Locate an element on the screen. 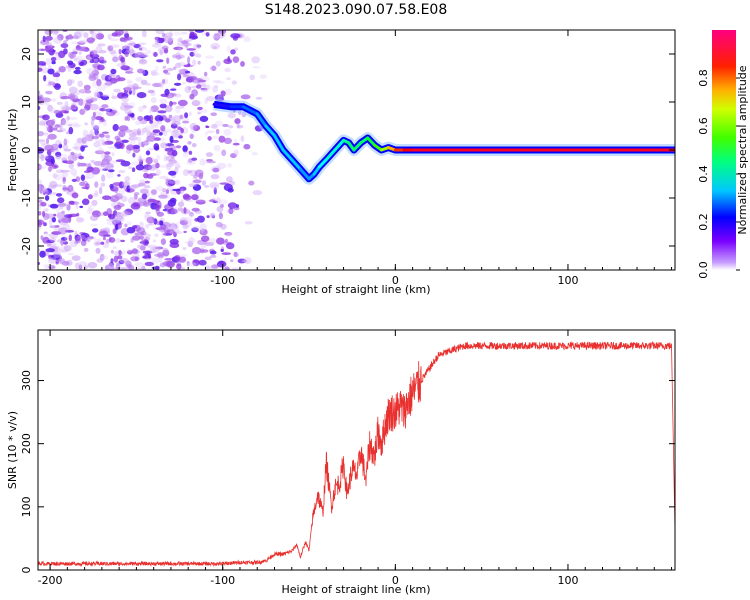  spectrogram-x-label: Height of straight line (km) is located at coordinates (355, 289).